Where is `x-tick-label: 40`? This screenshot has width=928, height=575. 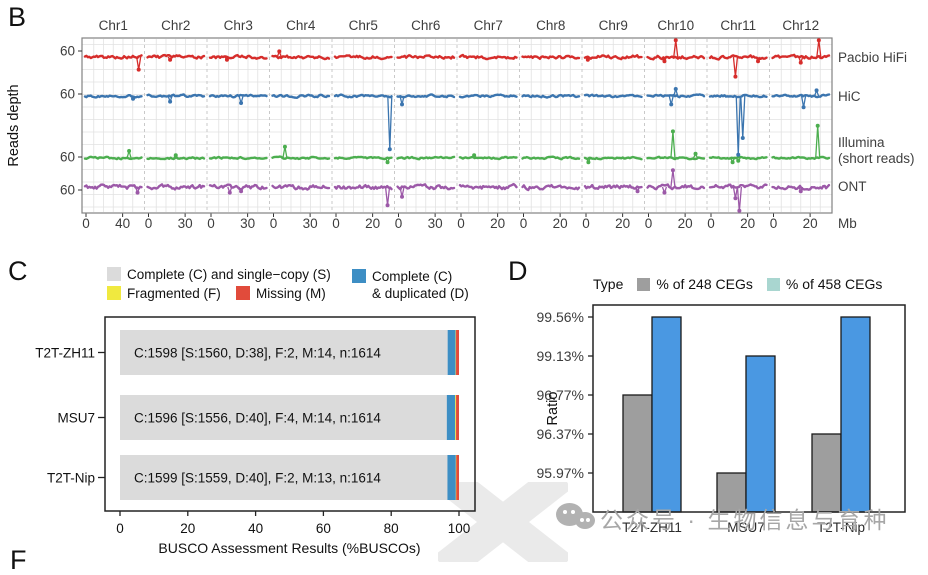 x-tick-label: 40 is located at coordinates (122, 223).